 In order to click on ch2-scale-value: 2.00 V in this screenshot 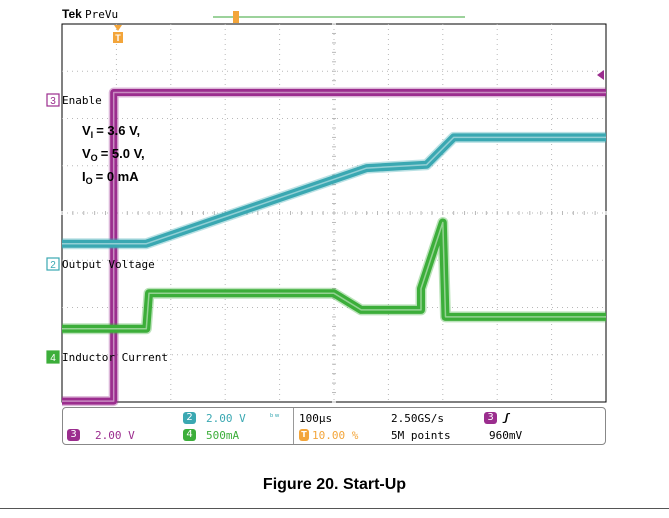, I will do `click(226, 418)`.